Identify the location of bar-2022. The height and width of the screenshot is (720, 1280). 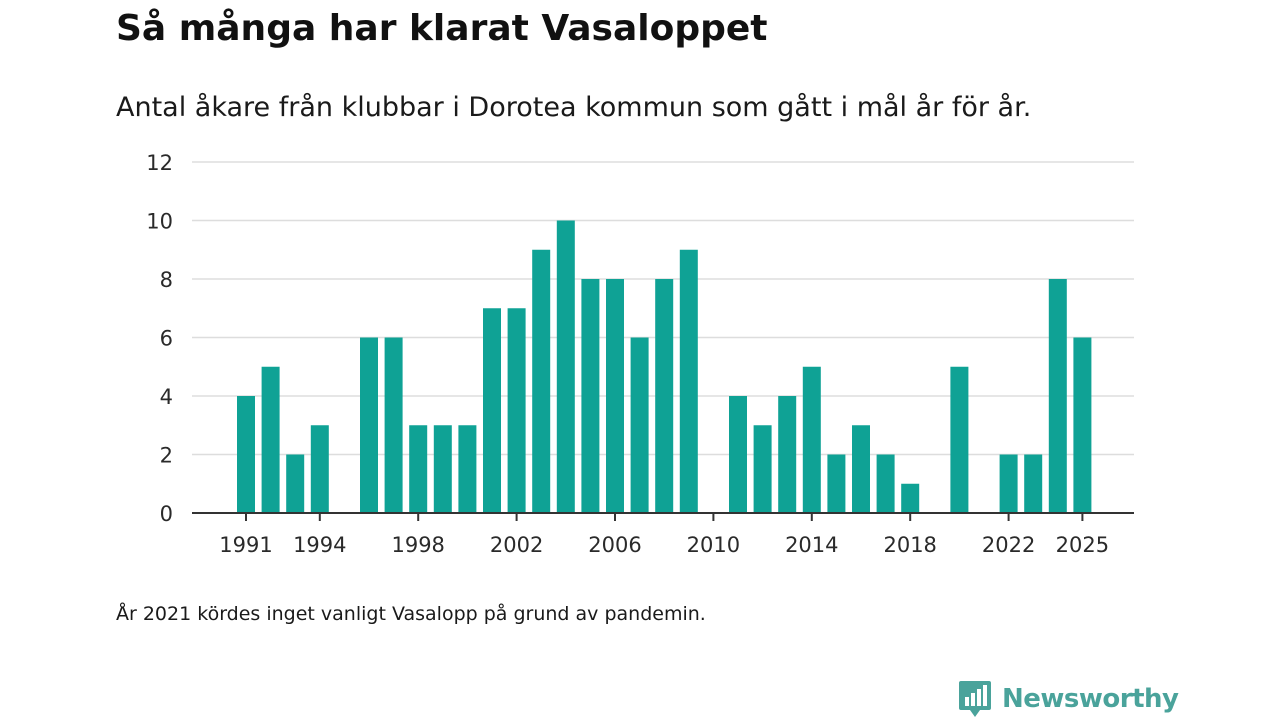
(1008, 483).